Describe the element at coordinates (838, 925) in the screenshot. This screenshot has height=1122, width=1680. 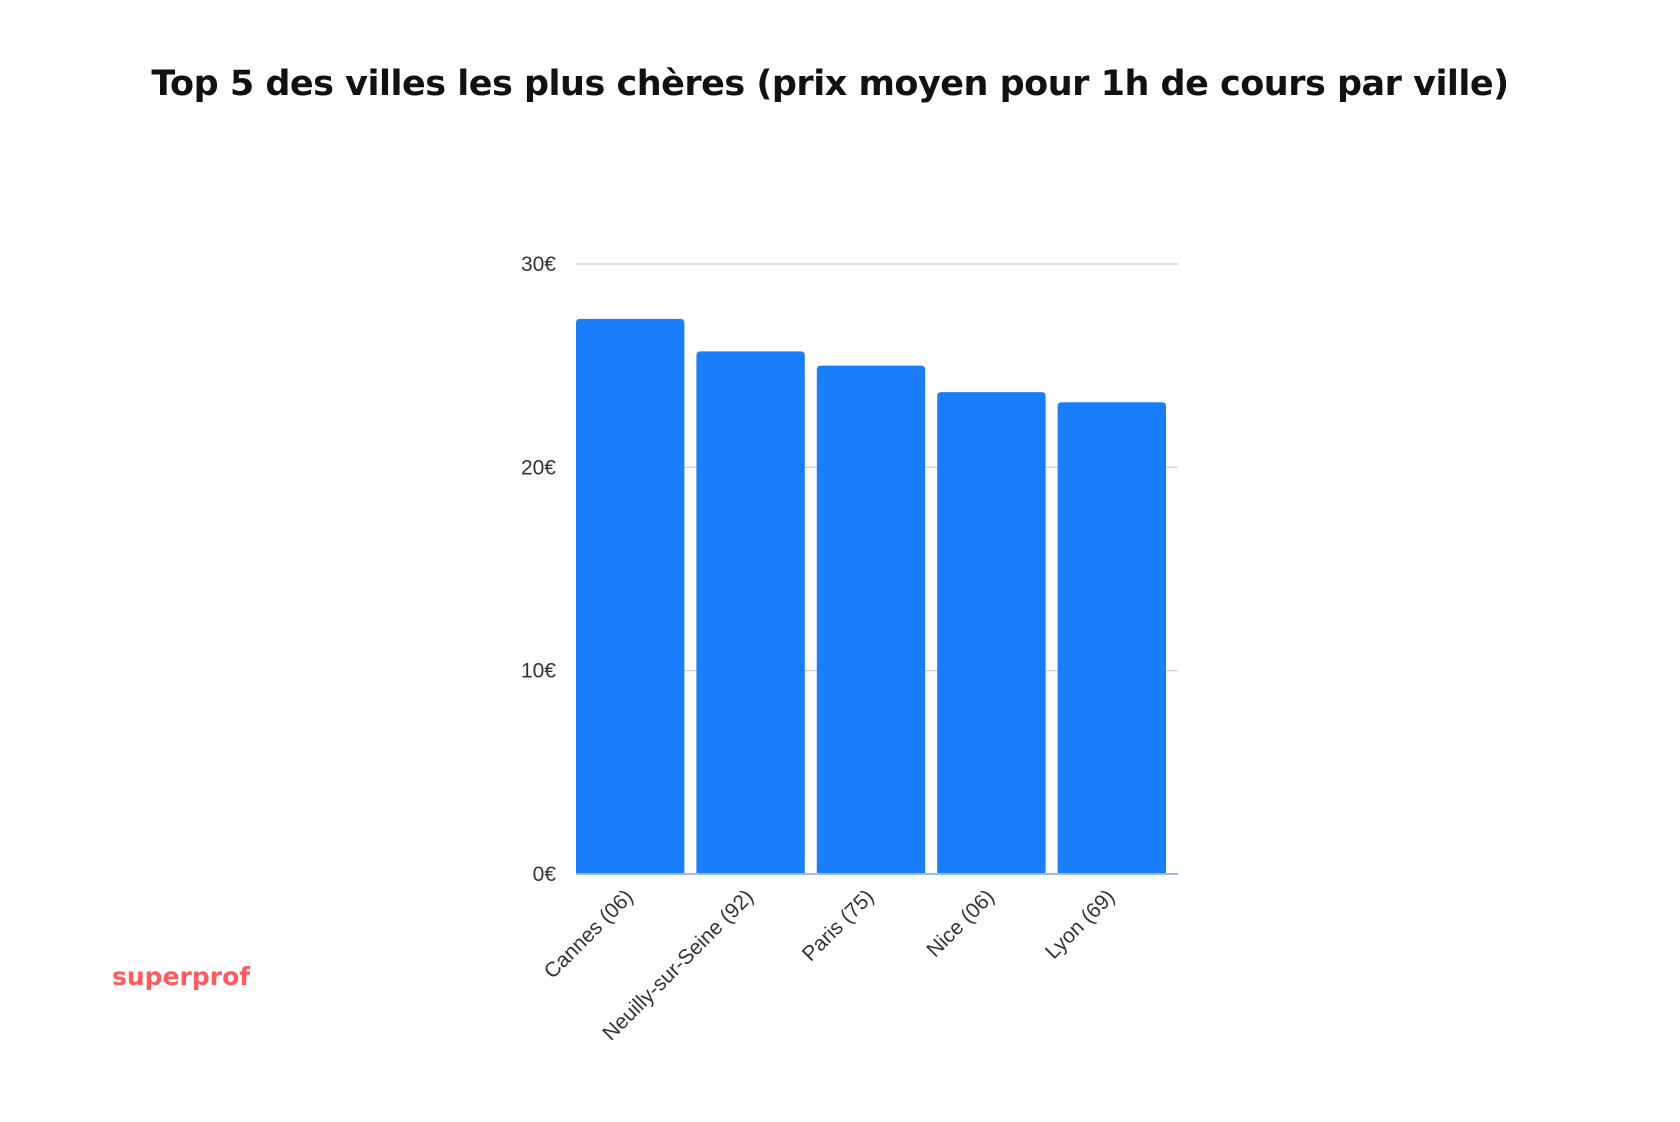
I see `x-tick-label: Paris (75)` at that location.